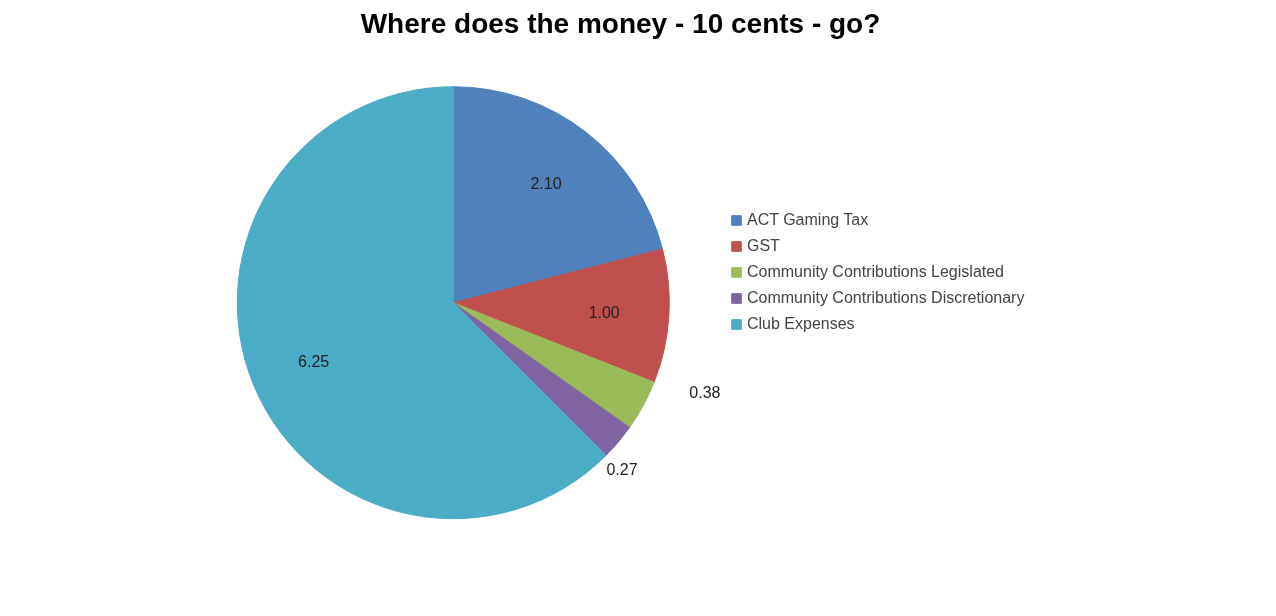  What do you see at coordinates (705, 392) in the screenshot?
I see `data-label: 0.38` at bounding box center [705, 392].